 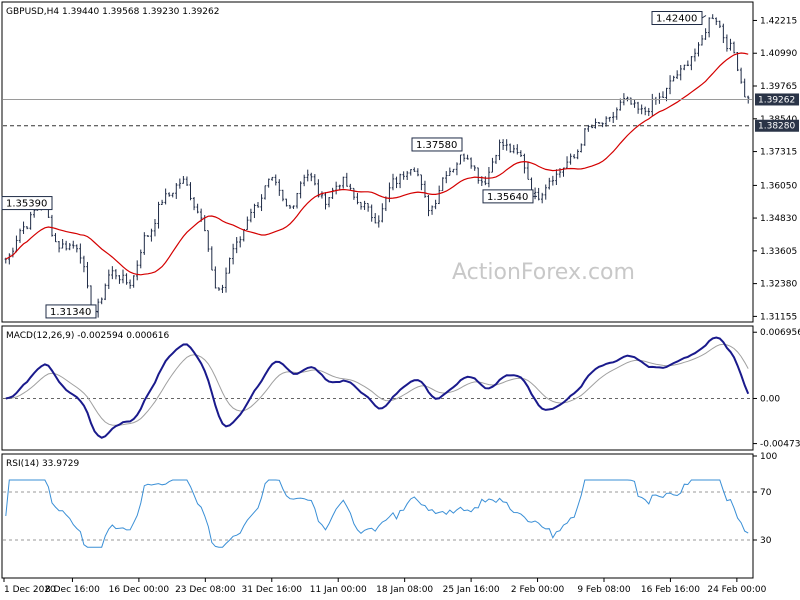 I want to click on x-tick-label: 8 Dec 16:00, so click(x=72, y=590).